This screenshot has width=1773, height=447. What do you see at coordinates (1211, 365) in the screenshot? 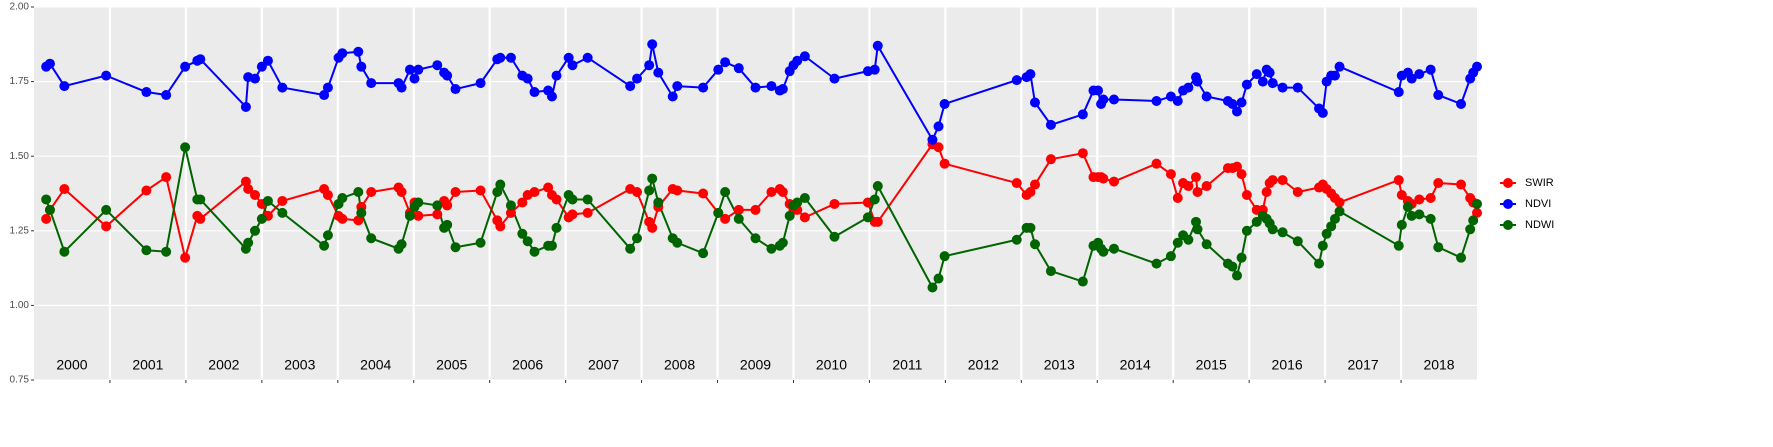
I see `year-label: 2015` at bounding box center [1211, 365].